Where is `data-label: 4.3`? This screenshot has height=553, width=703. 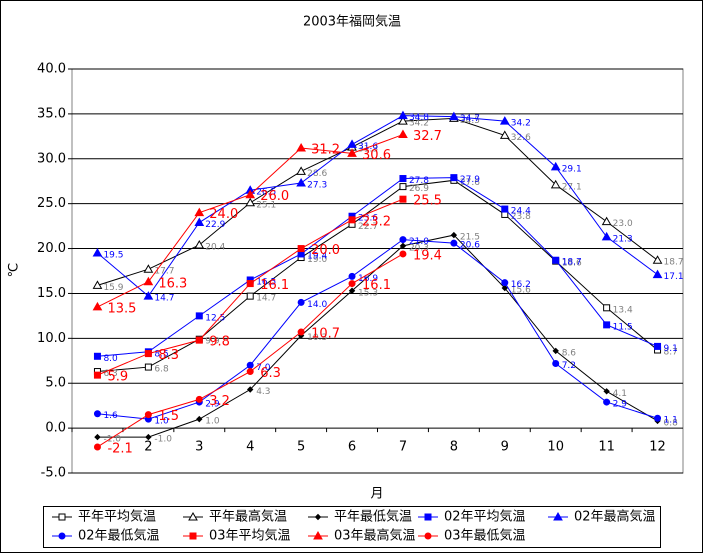 data-label: 4.3 is located at coordinates (263, 392).